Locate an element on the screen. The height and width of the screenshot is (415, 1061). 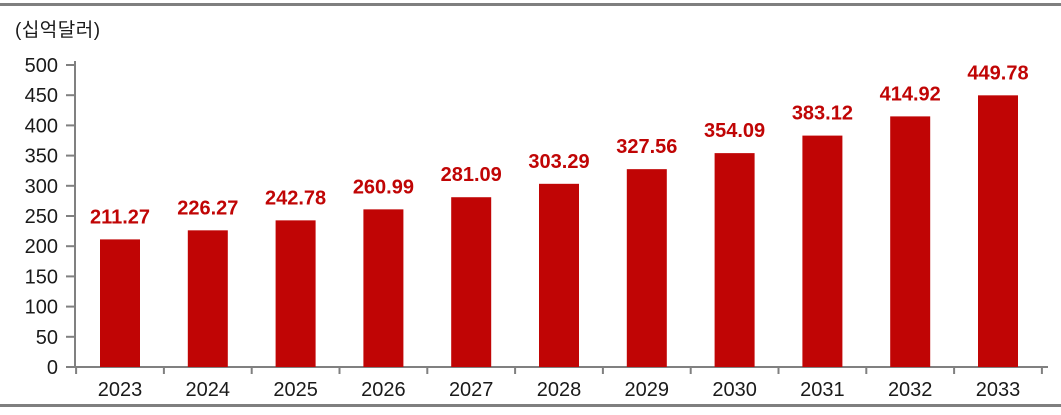
bar-2023 is located at coordinates (120, 303).